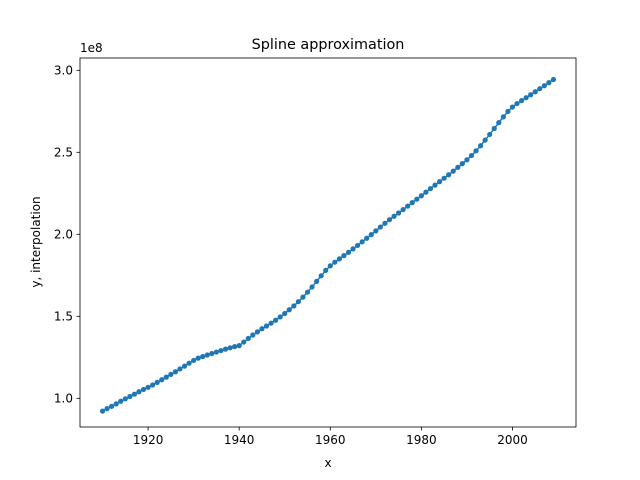  I want to click on chart-title: Spline approximation, so click(328, 45).